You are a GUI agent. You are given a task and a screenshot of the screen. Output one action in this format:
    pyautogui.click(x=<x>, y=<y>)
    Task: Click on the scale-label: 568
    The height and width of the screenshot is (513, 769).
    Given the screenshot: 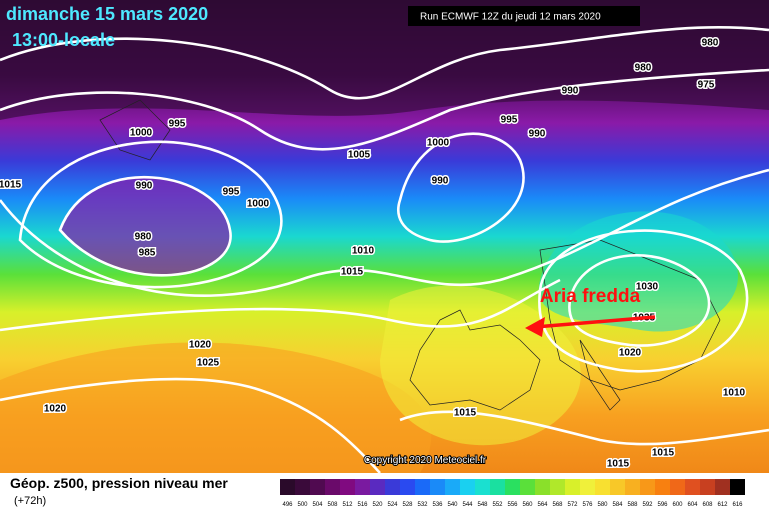 What is the action you would take?
    pyautogui.click(x=557, y=505)
    